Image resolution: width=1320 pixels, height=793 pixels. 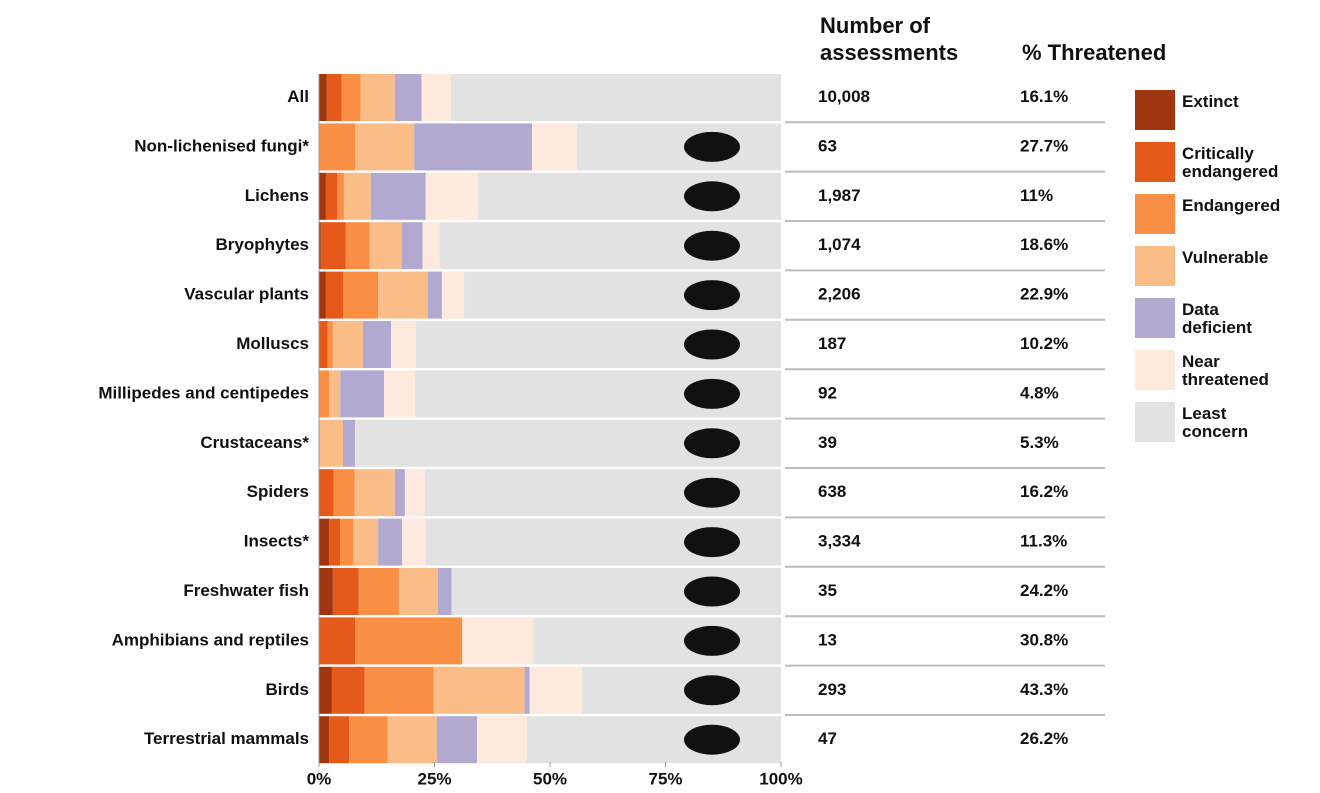 What do you see at coordinates (1217, 318) in the screenshot?
I see `legend-label: Data deficient` at bounding box center [1217, 318].